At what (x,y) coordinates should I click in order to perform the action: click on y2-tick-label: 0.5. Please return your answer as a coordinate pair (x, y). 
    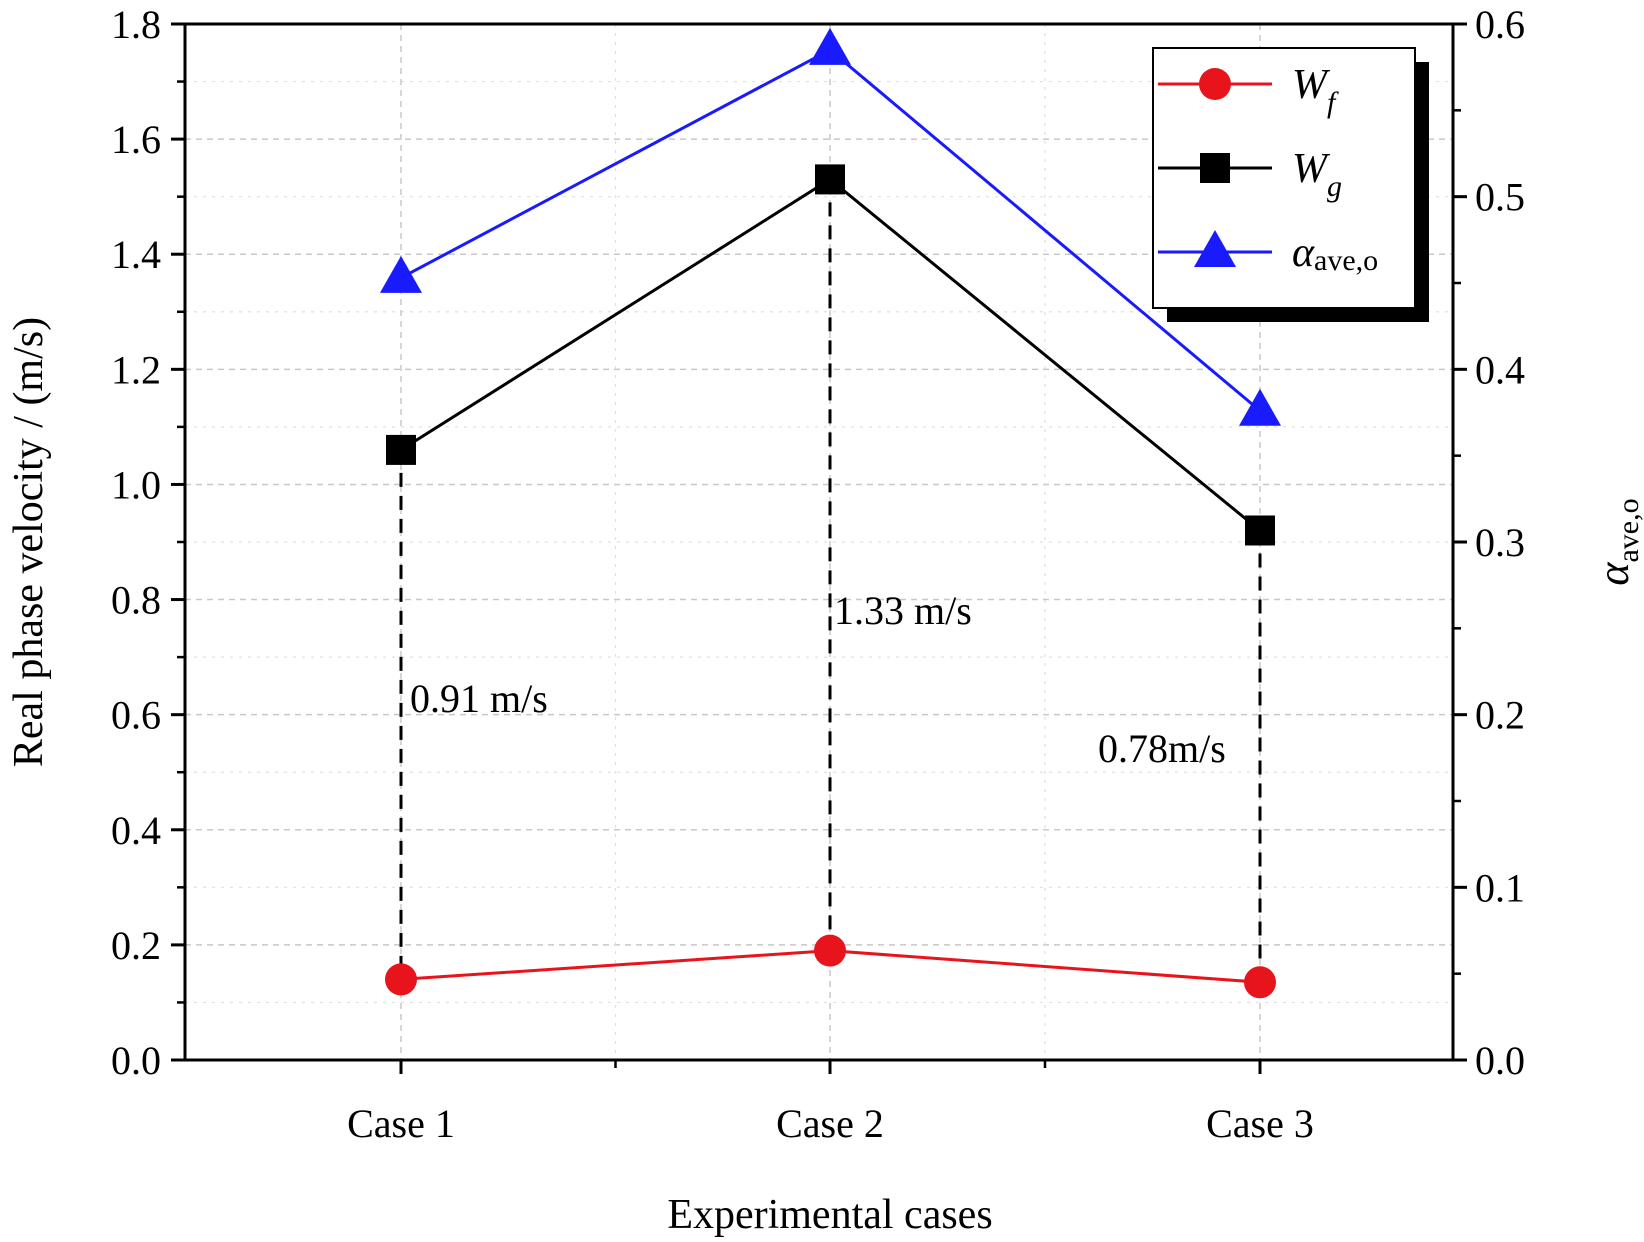
    Looking at the image, I should click on (1500, 197).